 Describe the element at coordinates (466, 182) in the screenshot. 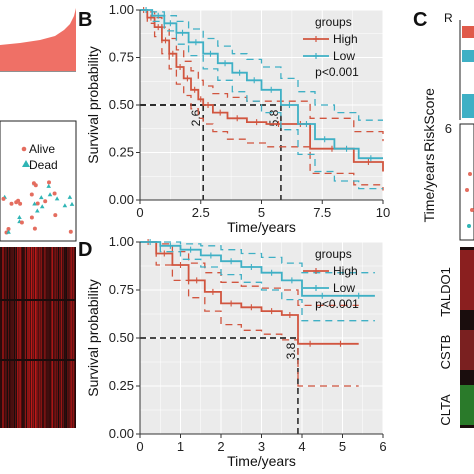

I see `right-time-frame` at that location.